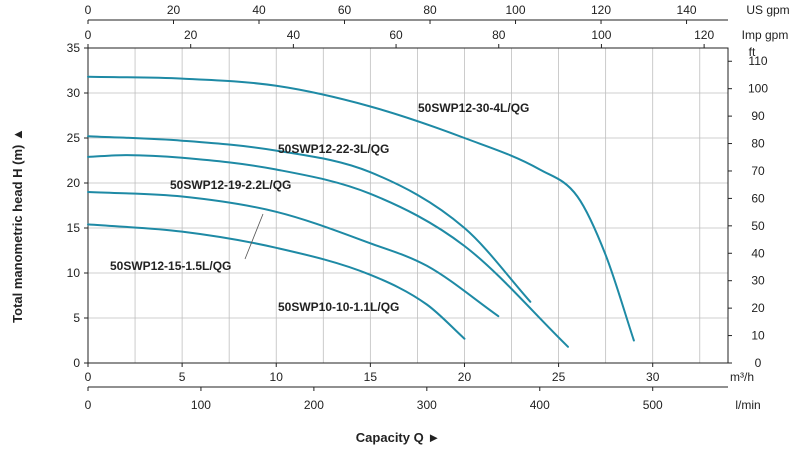  I want to click on impgpm-tick-label: 80, so click(499, 35).